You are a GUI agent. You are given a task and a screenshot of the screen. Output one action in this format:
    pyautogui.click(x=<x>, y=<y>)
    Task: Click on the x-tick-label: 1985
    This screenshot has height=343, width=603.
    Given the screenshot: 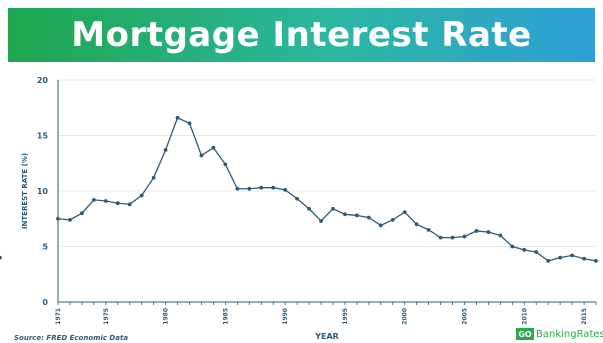 What is the action you would take?
    pyautogui.click(x=225, y=316)
    